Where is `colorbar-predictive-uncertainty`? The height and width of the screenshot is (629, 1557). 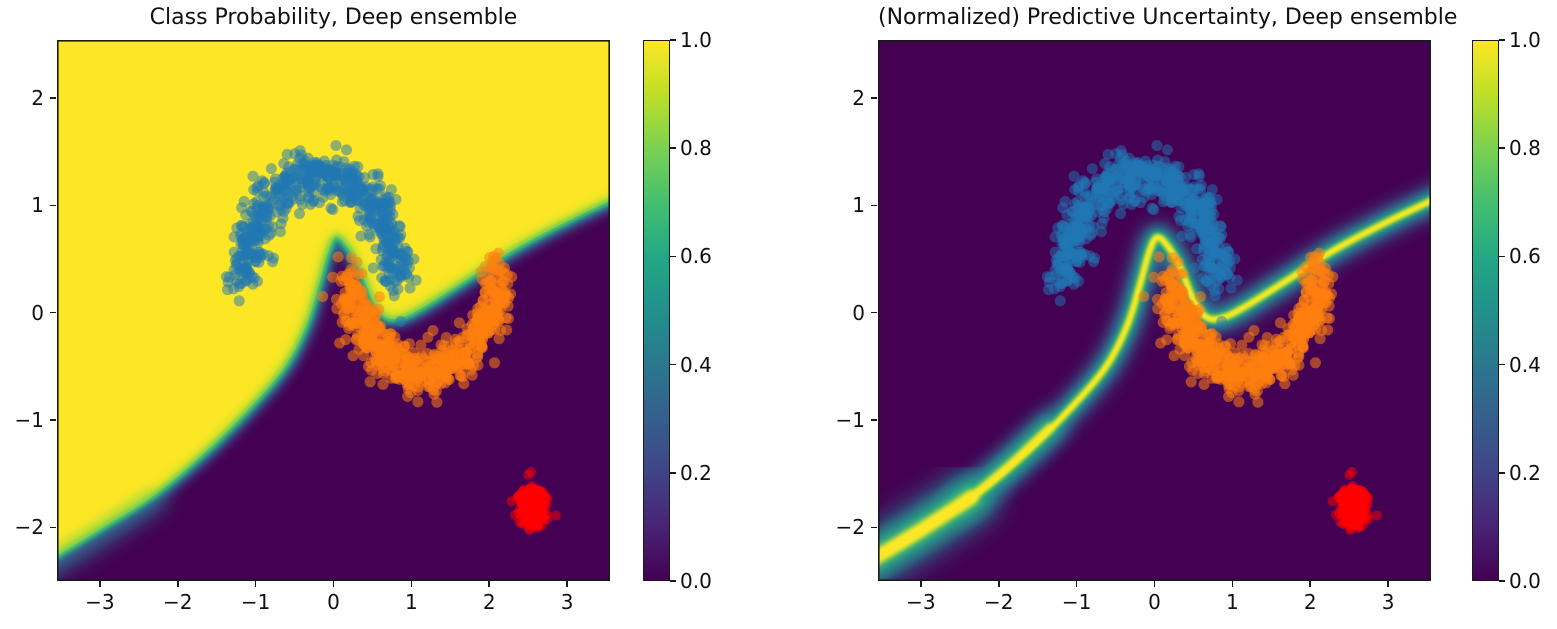 colorbar-predictive-uncertainty is located at coordinates (1485, 310).